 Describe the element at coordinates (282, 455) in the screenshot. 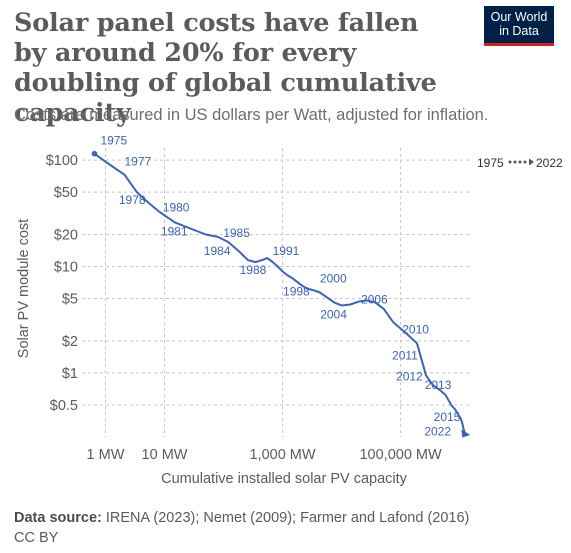

I see `x-tick-label: 1,000 MW` at that location.